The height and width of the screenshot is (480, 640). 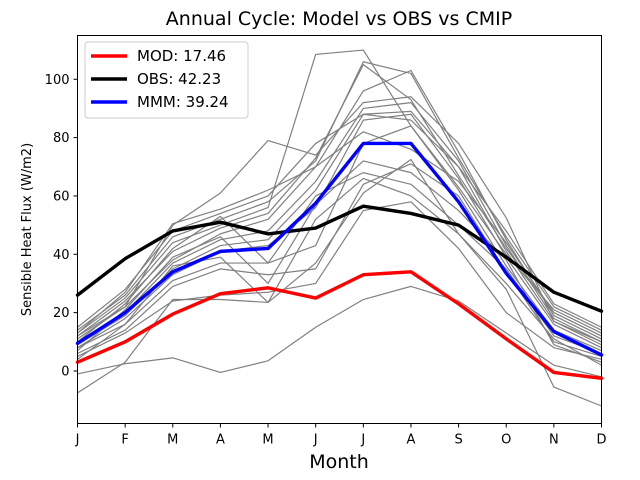 I want to click on chart-title: Annual Cycle: Model vs OBS vs CMIP, so click(x=339, y=19).